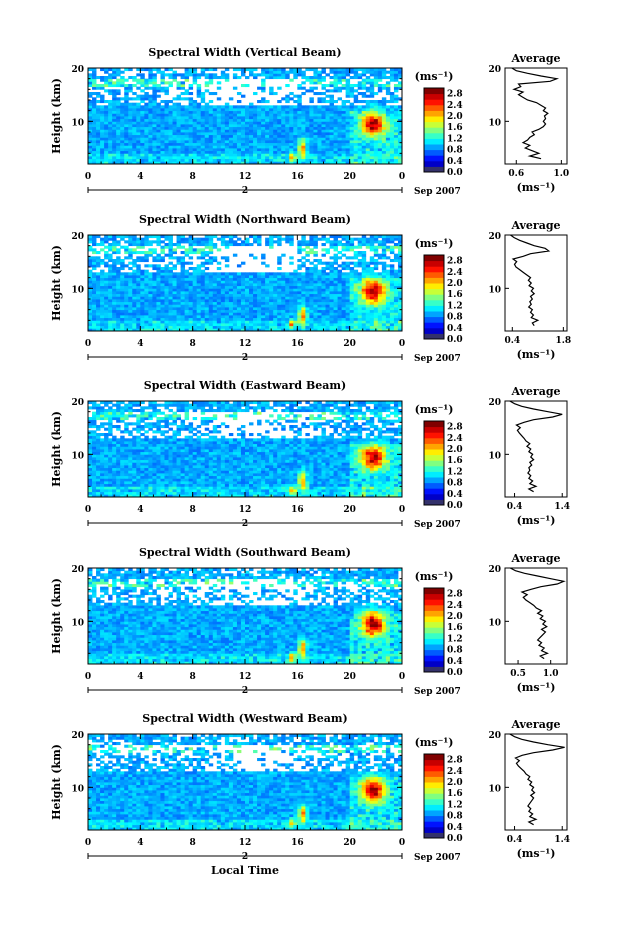 The image size is (621, 929). What do you see at coordinates (434, 141) in the screenshot?
I see `colorbar-segment` at bounding box center [434, 141].